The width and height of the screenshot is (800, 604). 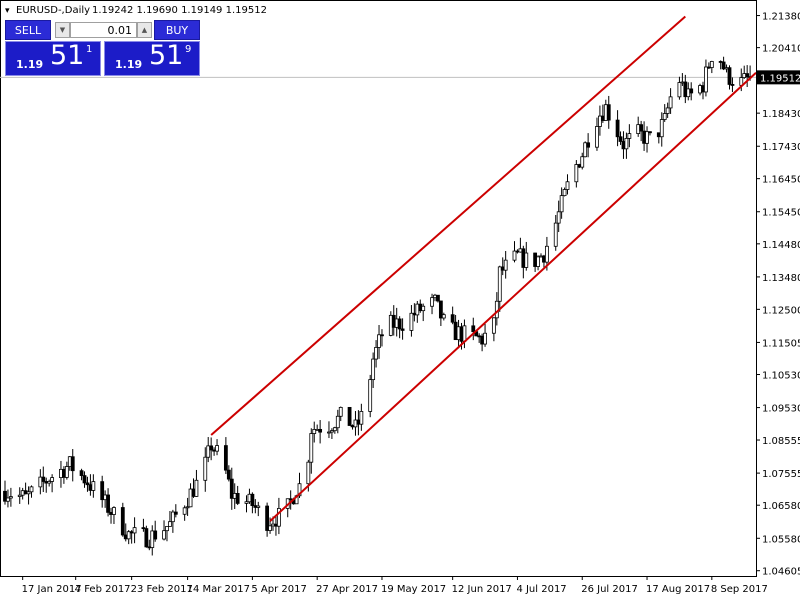 What do you see at coordinates (781, 376) in the screenshot?
I see `y-tick-label: 1.10530` at bounding box center [781, 376].